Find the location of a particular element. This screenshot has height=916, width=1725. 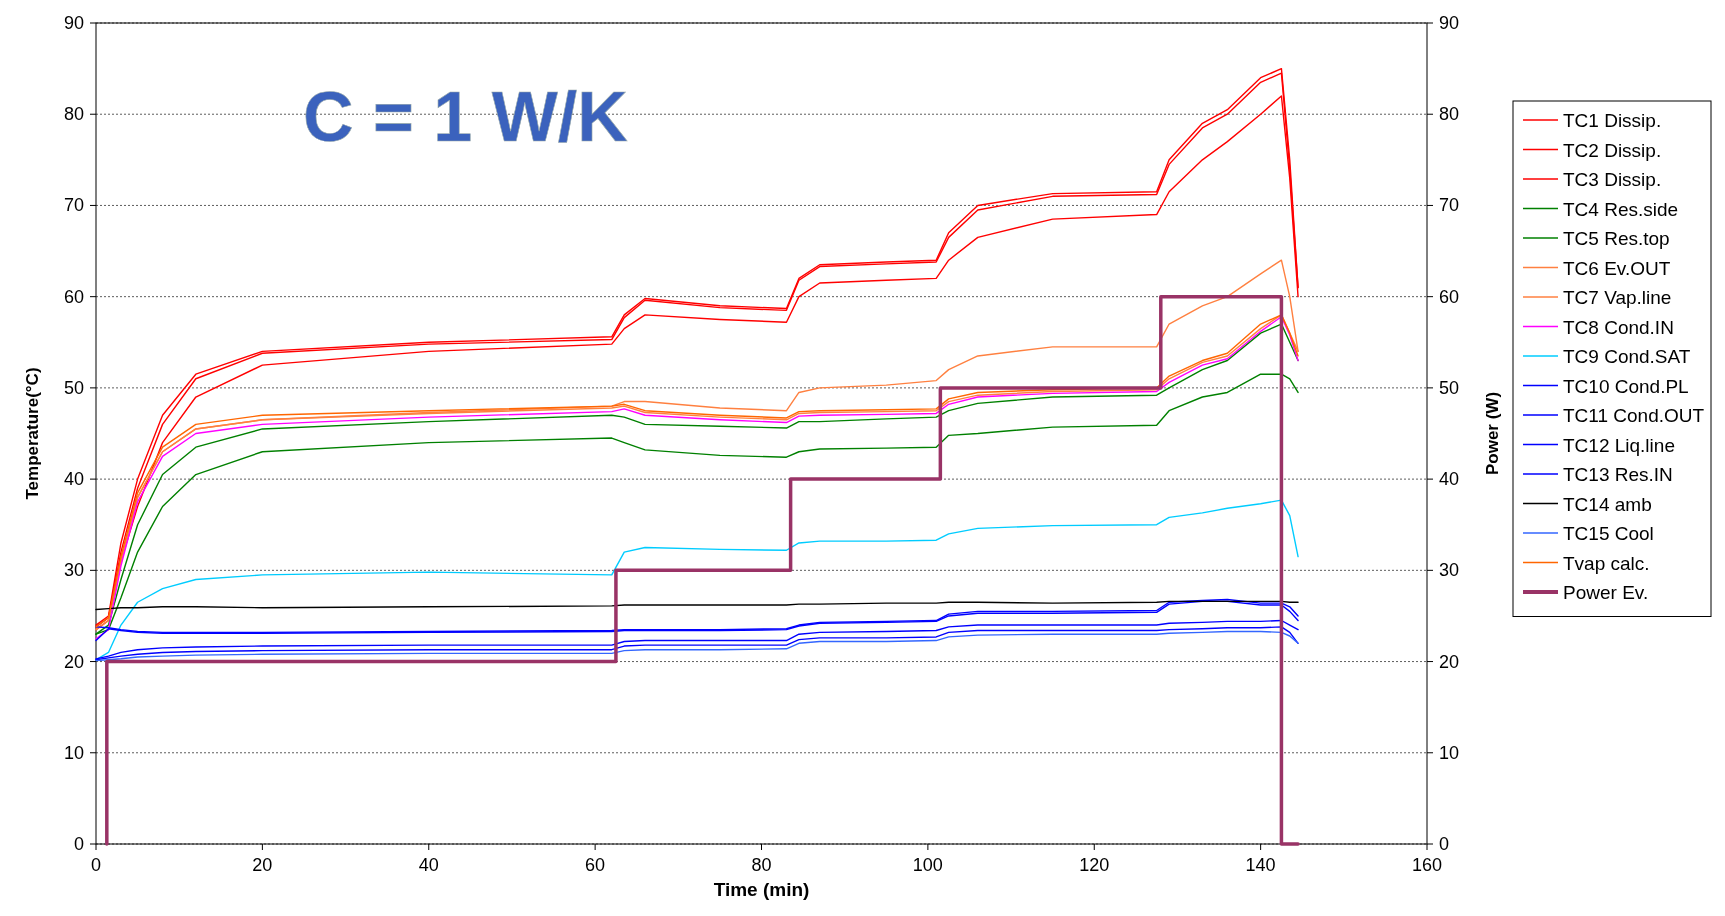

x-tick-label: 0 is located at coordinates (96, 865).